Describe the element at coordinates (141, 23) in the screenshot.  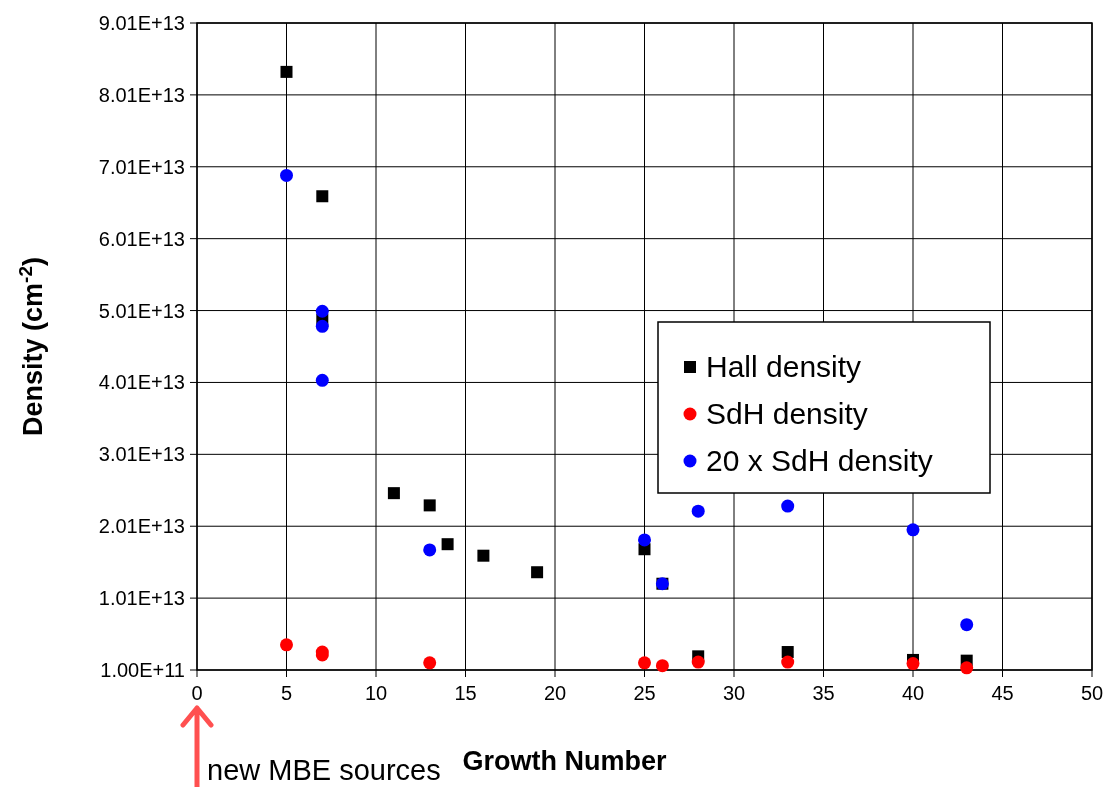
I see `y-tick-label: 9.01E+13` at that location.